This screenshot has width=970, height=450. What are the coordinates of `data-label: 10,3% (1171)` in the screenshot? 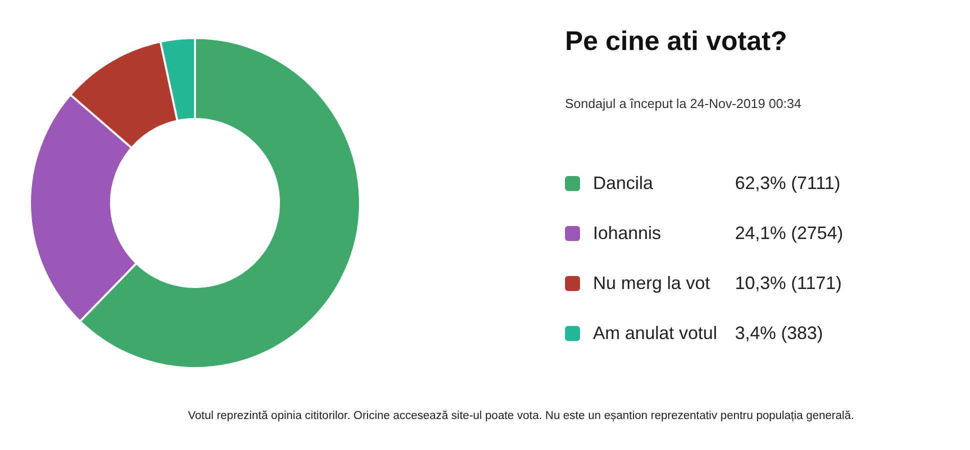 It's located at (788, 283).